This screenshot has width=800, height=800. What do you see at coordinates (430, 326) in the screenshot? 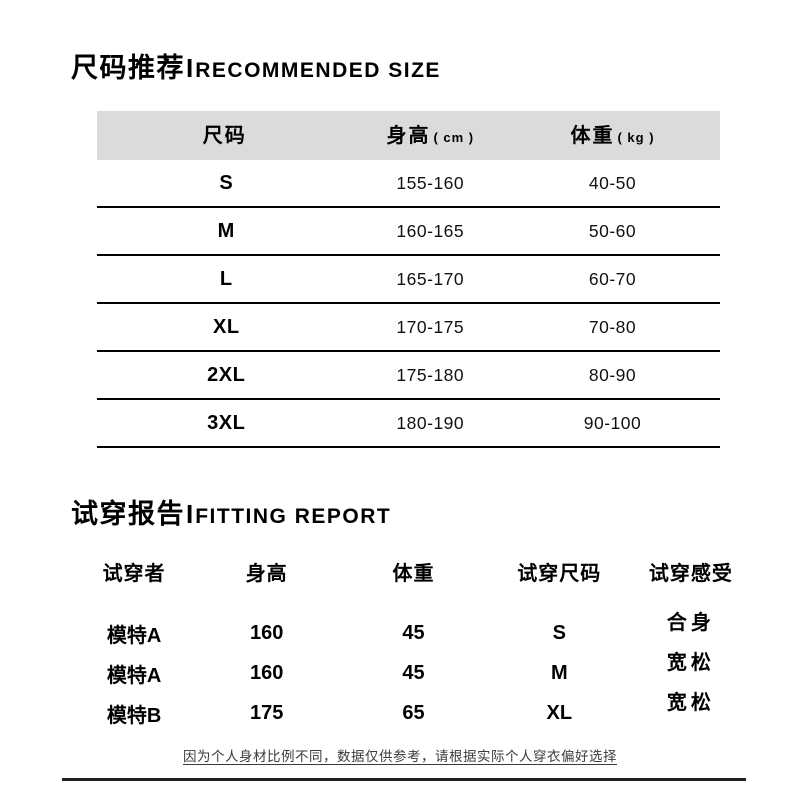
I see `height-cell: 170-175` at bounding box center [430, 326].